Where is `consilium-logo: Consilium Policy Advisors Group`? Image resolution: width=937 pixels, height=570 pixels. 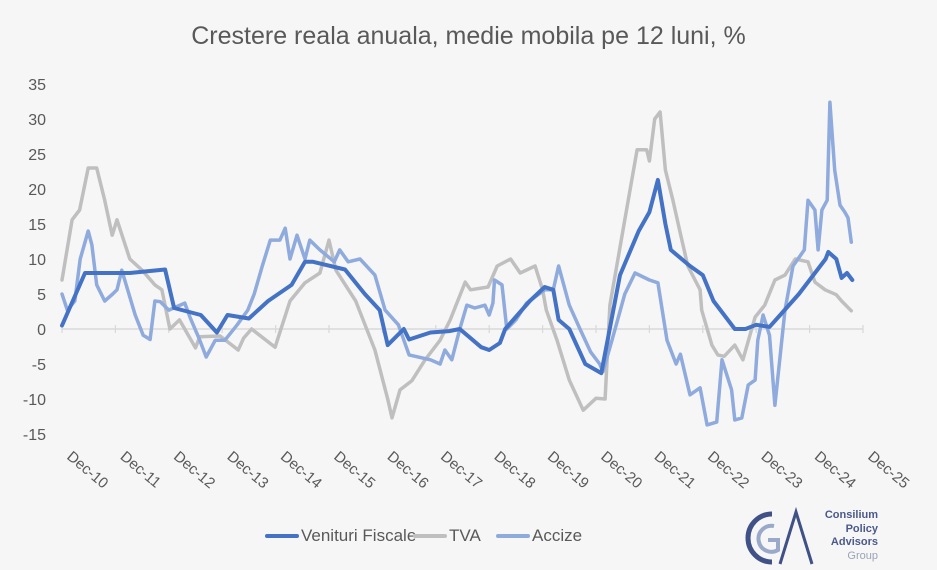
consilium-logo: Consilium Policy Advisors Group is located at coordinates (813, 537).